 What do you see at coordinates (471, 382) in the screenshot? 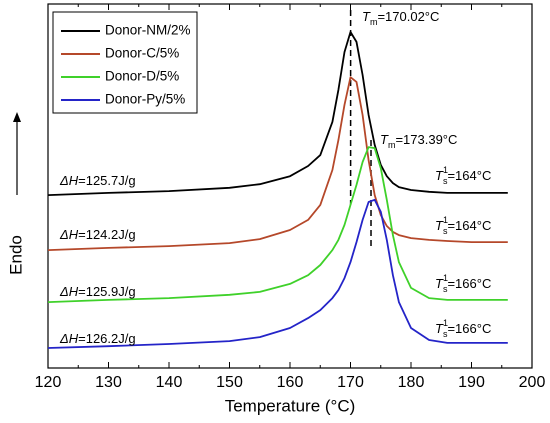
I see `x-tick-label: 190` at bounding box center [471, 382].